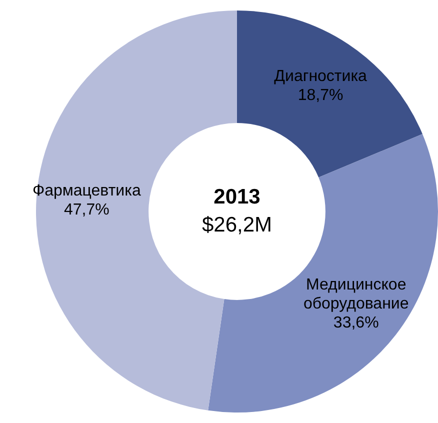 The height and width of the screenshot is (423, 438). I want to click on data-label: 33,6%, so click(356, 323).